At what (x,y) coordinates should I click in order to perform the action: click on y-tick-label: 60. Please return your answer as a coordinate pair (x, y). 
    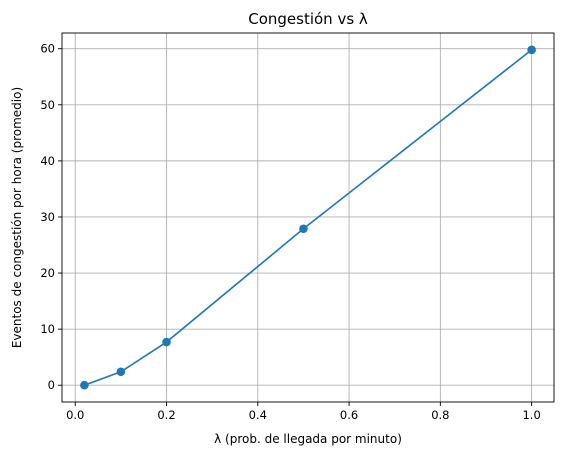
    Looking at the image, I should click on (47, 49).